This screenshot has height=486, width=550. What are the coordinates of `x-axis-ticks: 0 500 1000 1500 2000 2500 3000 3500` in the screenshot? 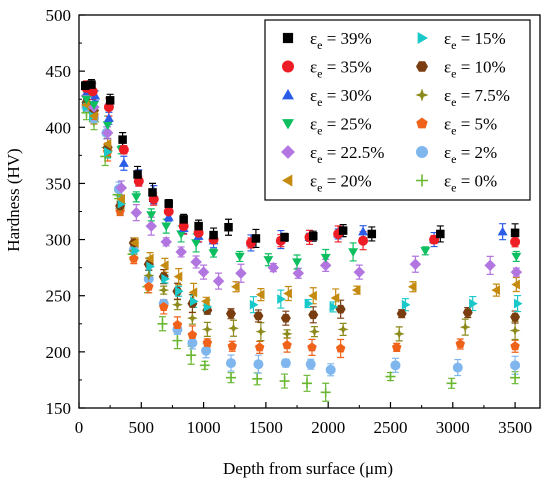 It's located at (303, 419).